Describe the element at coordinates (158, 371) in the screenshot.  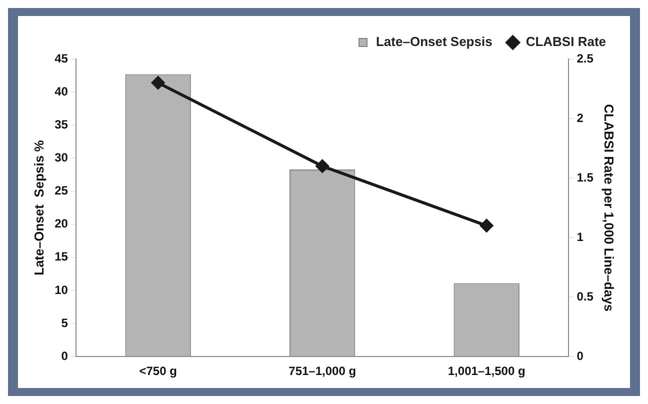
I see `x-tick-label: <750 g` at that location.